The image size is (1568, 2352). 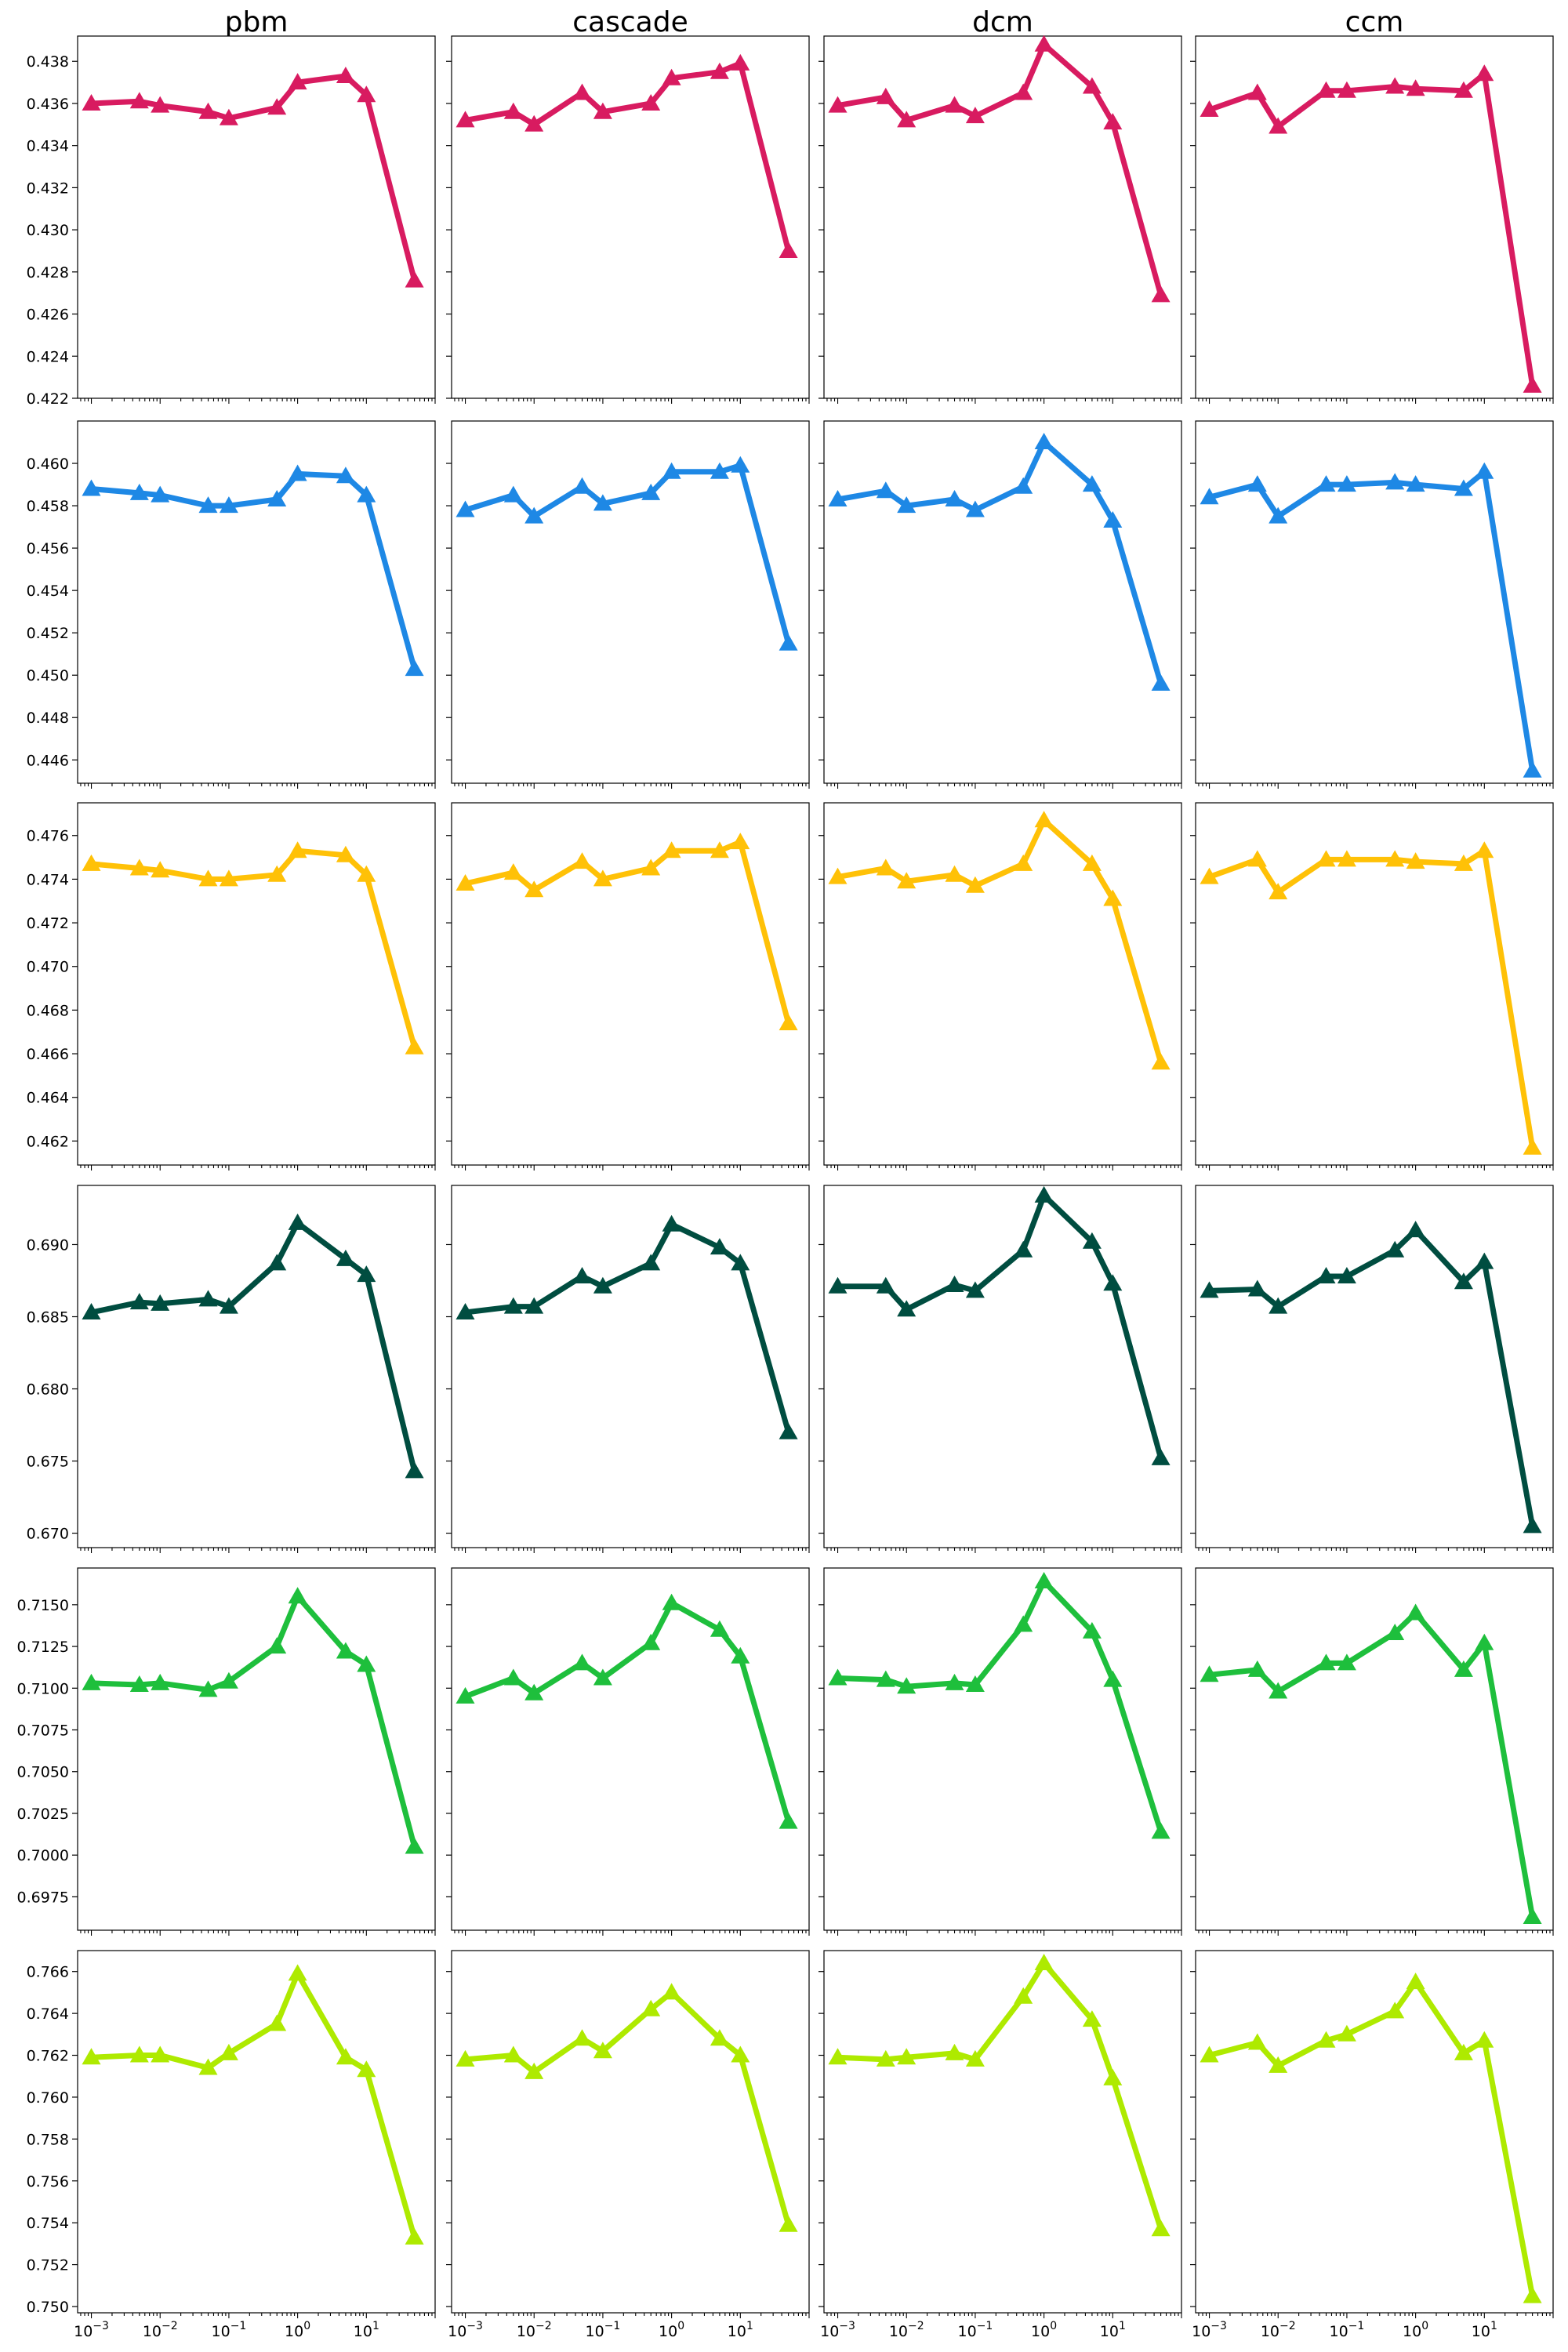 What do you see at coordinates (465, 2330) in the screenshot?
I see `x-tick-label: 10⁻³` at bounding box center [465, 2330].